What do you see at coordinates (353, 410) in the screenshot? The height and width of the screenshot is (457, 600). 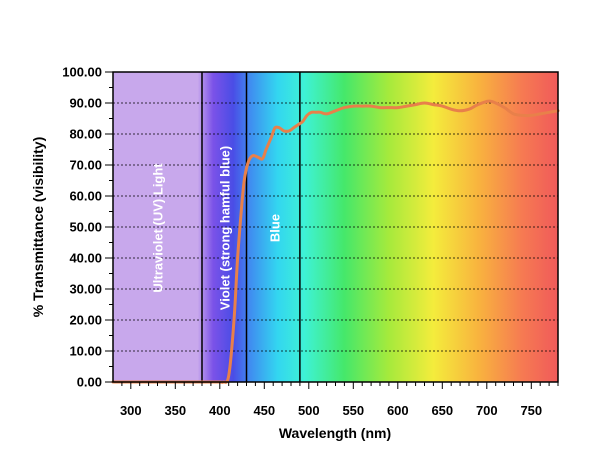 I see `x-tick-label-5: 550` at bounding box center [353, 410].